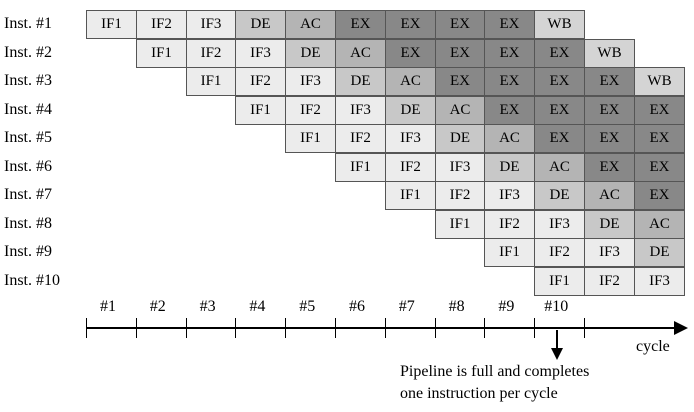 Image resolution: width=694 pixels, height=412 pixels. Describe the element at coordinates (357, 306) in the screenshot. I see `cycle-label: #6` at that location.